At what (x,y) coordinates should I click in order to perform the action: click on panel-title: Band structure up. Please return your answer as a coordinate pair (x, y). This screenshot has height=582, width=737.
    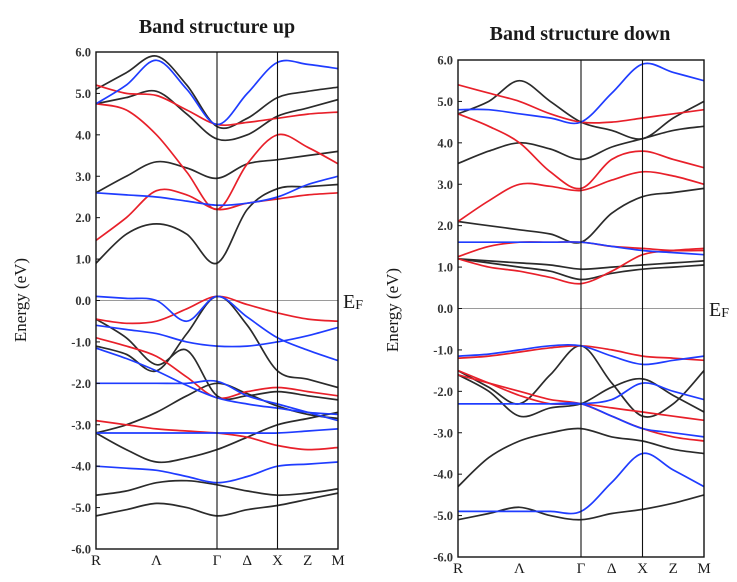
    Looking at the image, I should click on (217, 27).